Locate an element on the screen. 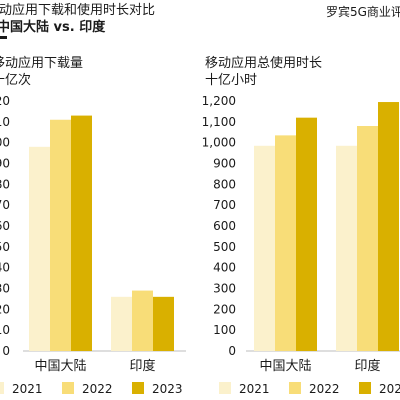  y-tick-label: 60 is located at coordinates (5, 226).